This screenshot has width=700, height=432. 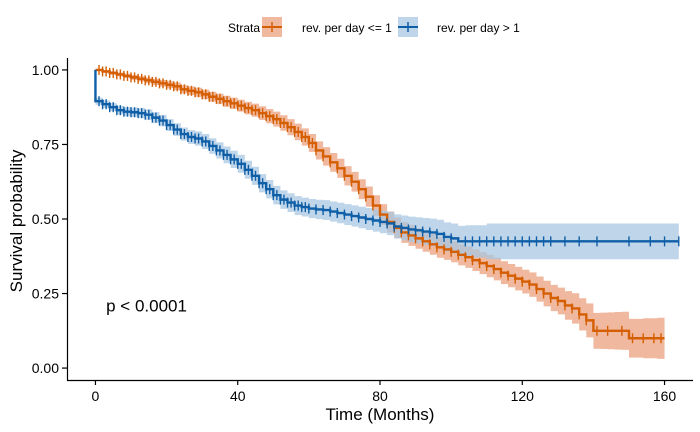 What do you see at coordinates (45, 294) in the screenshot?
I see `y-tick-label: 0.25` at bounding box center [45, 294].